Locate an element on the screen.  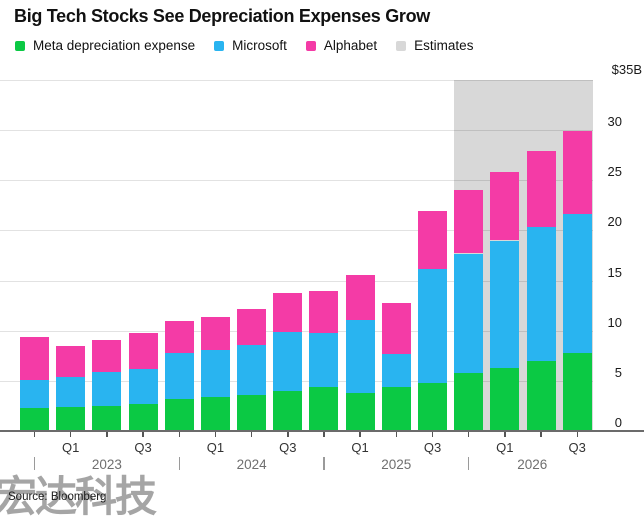
x-axis-year-label: 2023 is located at coordinates (106, 464).